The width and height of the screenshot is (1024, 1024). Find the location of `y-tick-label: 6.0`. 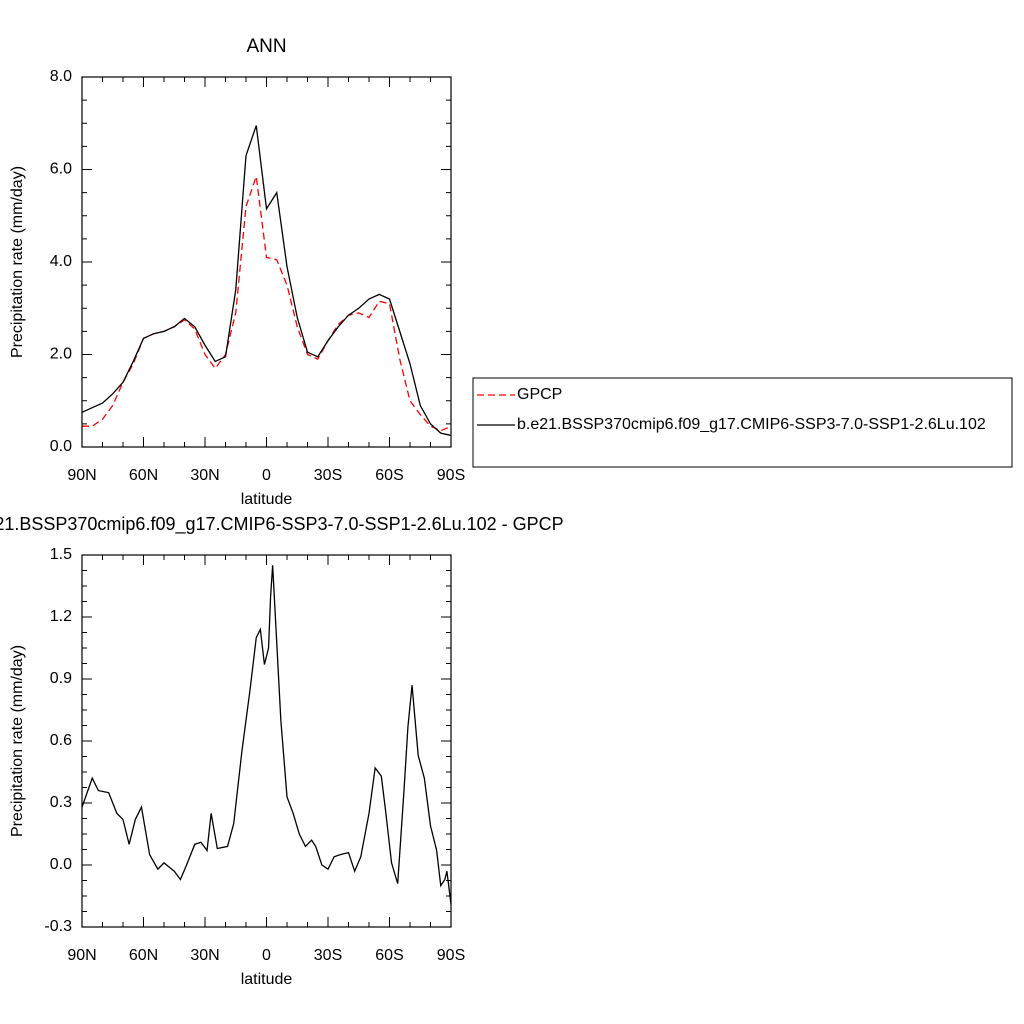

y-tick-label: 6.0 is located at coordinates (61, 169).